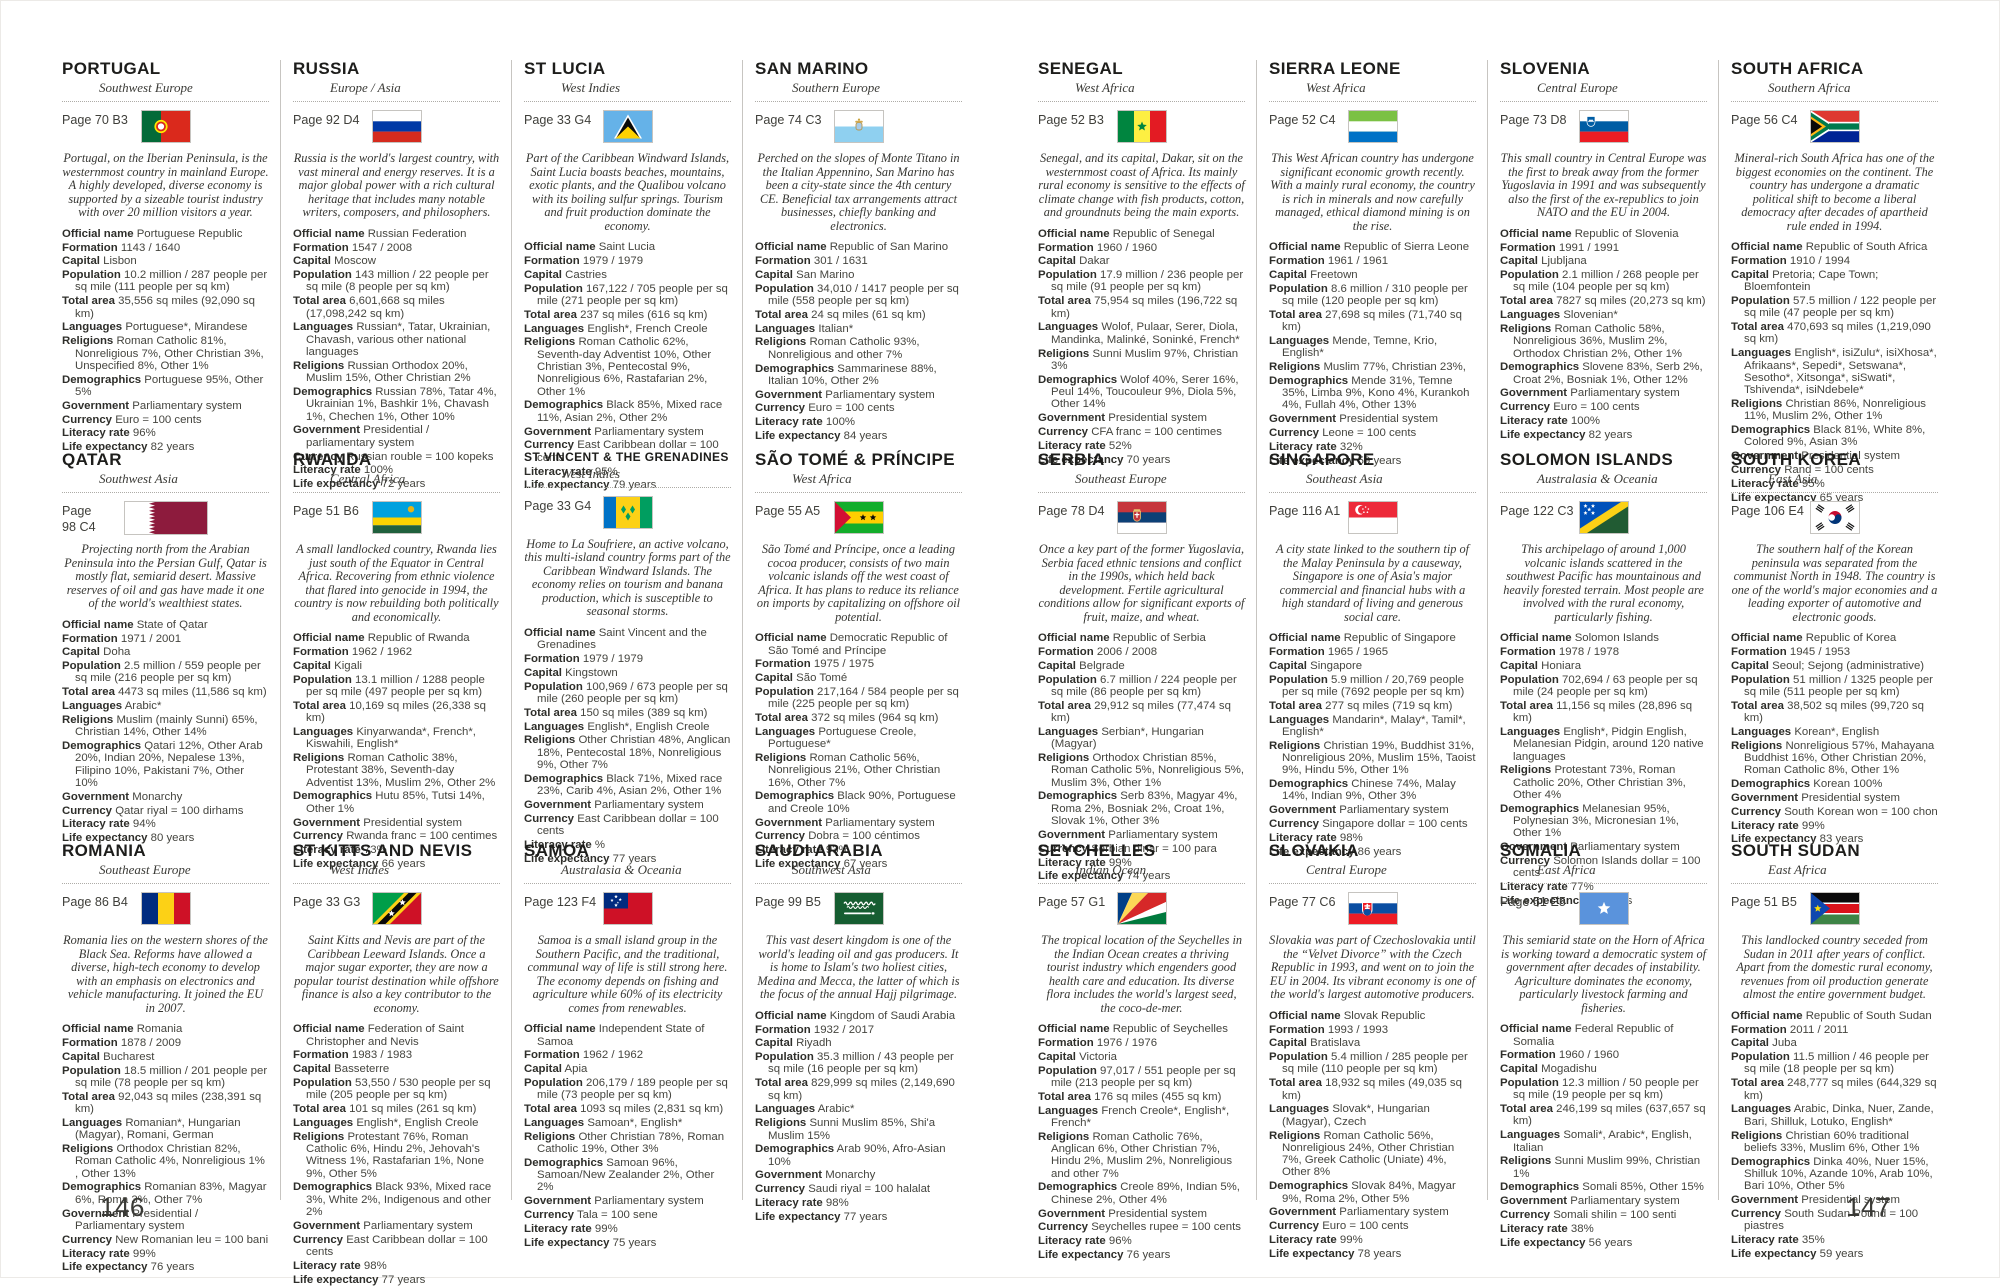 The image size is (2000, 1286). Describe the element at coordinates (1840, 1089) in the screenshot. I see `stat-value: 248,777 sq miles (644,329 sq km)` at that location.